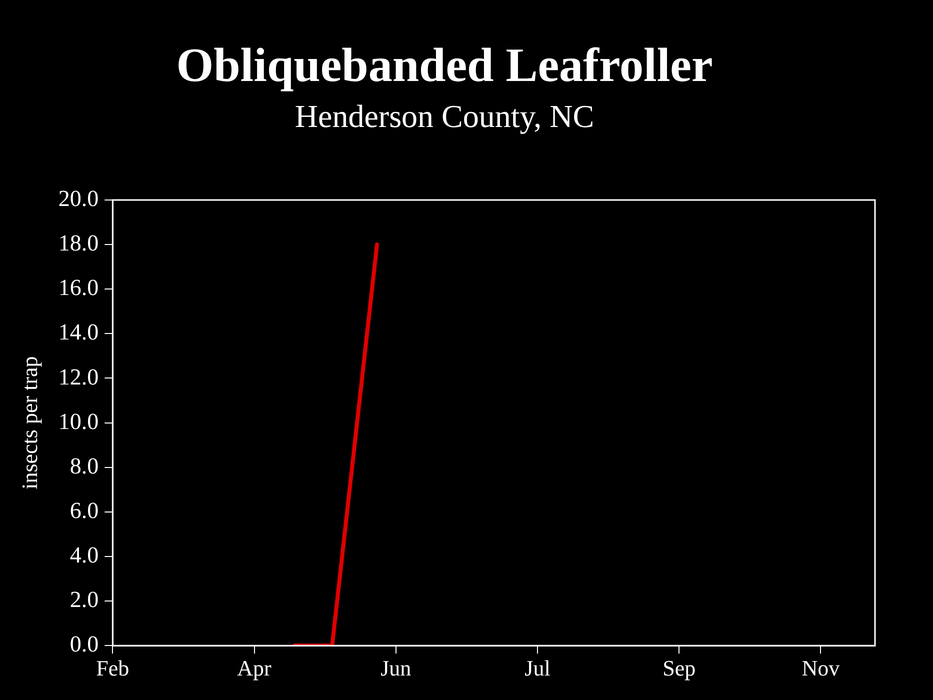  I want to click on y-tick-label: 18.0, so click(78, 243).